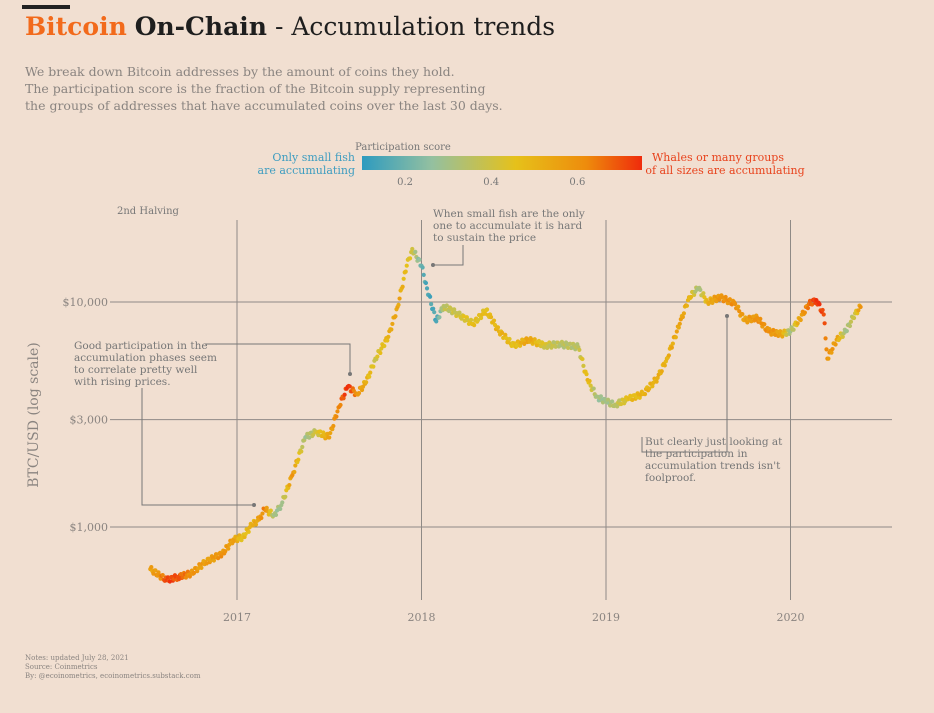  Describe the element at coordinates (86, 302) in the screenshot. I see `y-tick-label: $10,000` at that location.